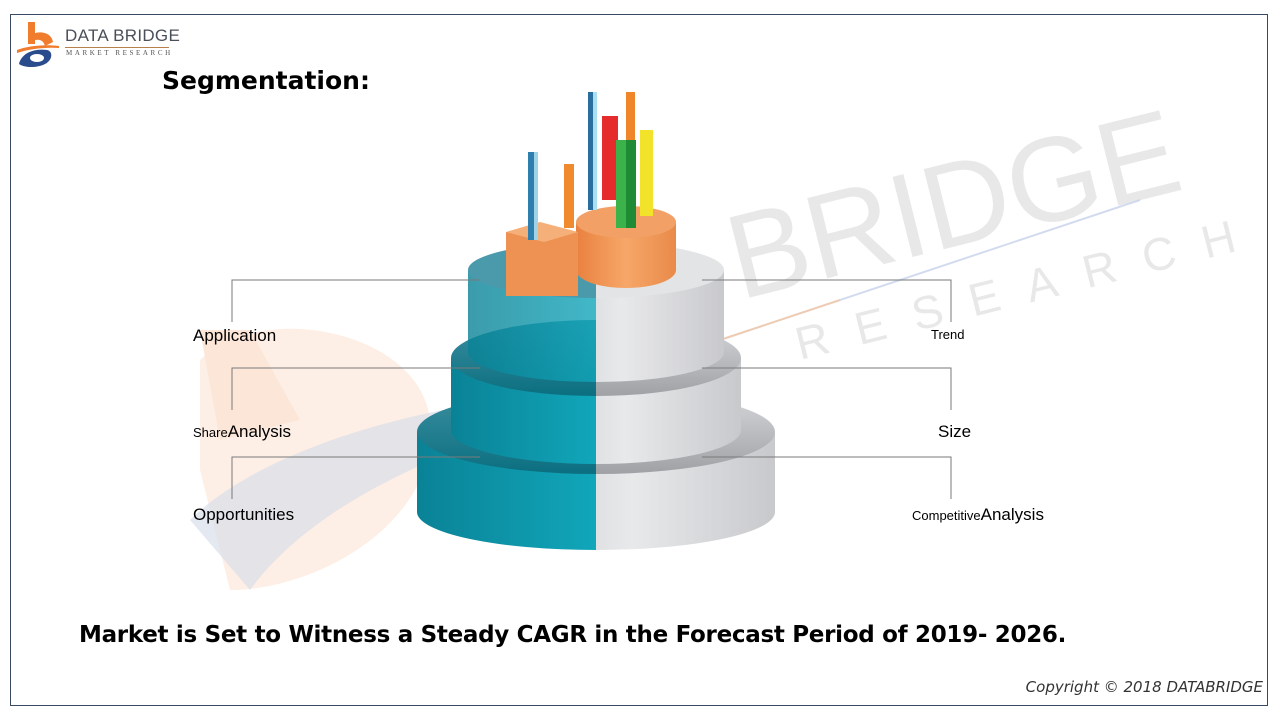 The height and width of the screenshot is (720, 1280). I want to click on company-logo: DATA BRIDGE MARKET RESEARCH, so click(97, 44).